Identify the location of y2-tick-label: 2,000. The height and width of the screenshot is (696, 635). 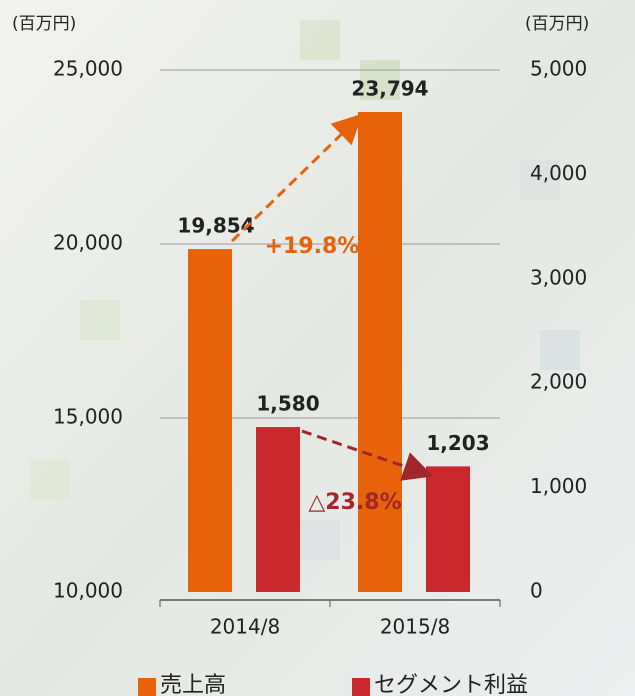
(558, 382).